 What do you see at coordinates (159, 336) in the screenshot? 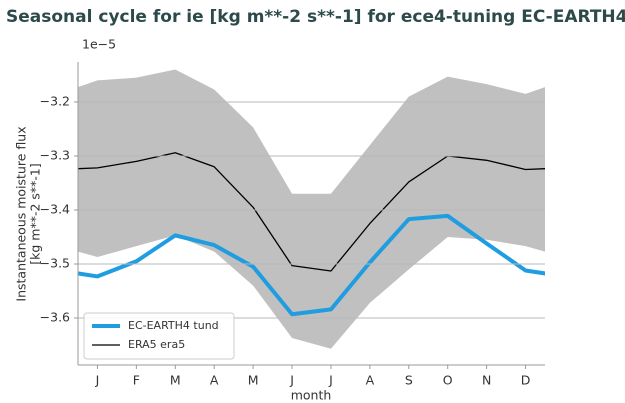
I see `legend-box` at bounding box center [159, 336].